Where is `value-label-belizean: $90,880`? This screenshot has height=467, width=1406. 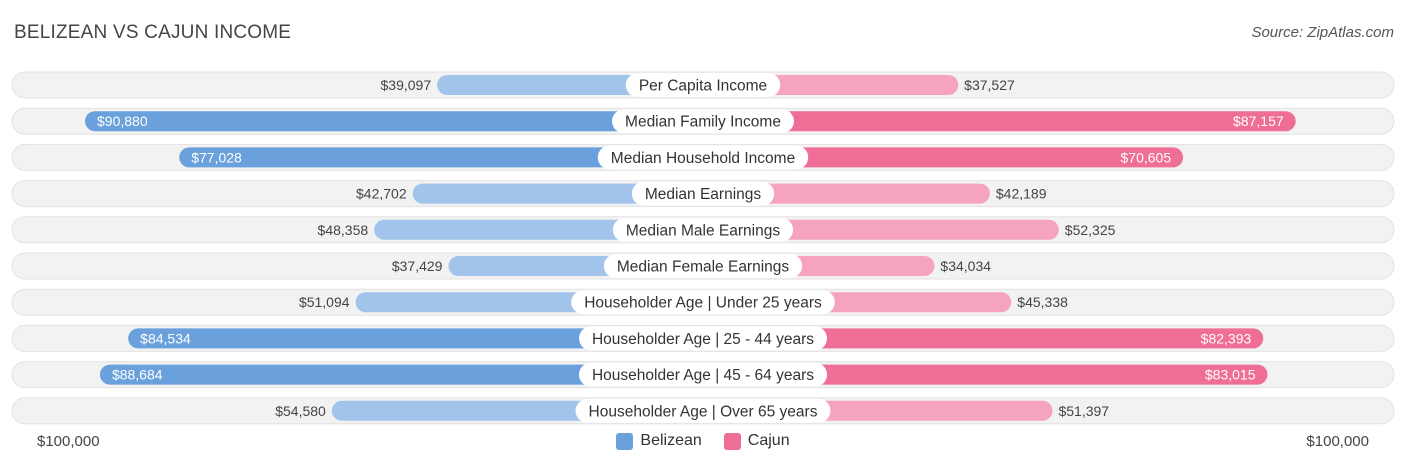
value-label-belizean: $90,880 is located at coordinates (122, 121).